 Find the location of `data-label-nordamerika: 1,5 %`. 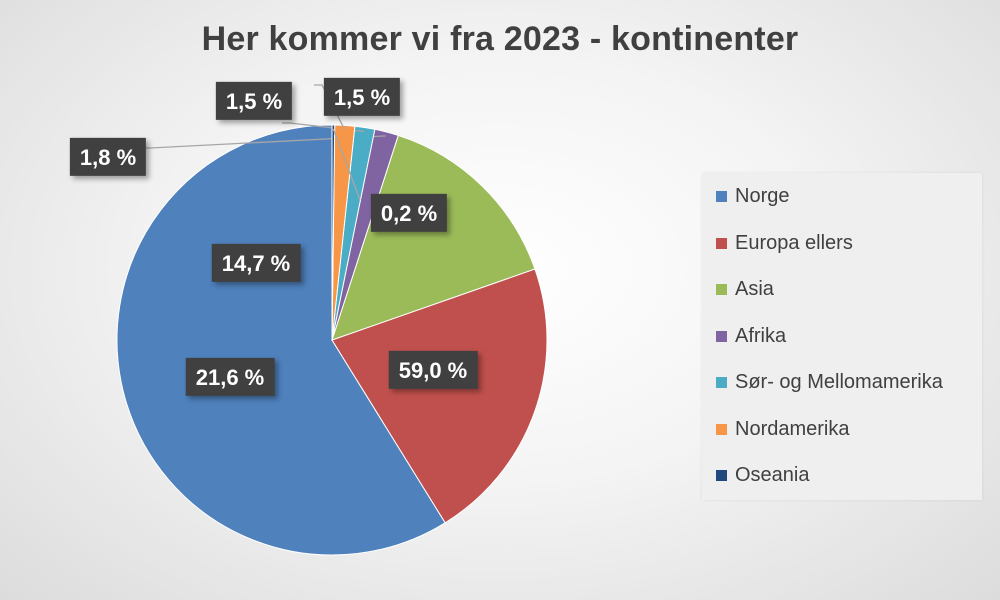

data-label-nordamerika: 1,5 % is located at coordinates (362, 97).